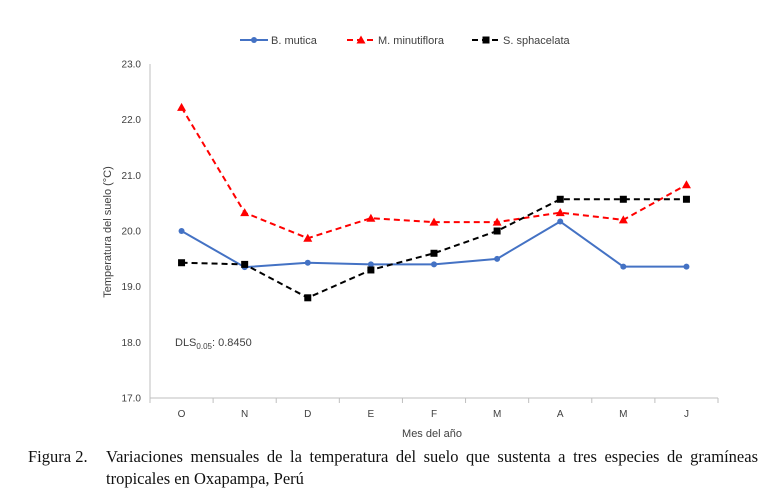  I want to click on y-tick-label: 20.0, so click(132, 232).